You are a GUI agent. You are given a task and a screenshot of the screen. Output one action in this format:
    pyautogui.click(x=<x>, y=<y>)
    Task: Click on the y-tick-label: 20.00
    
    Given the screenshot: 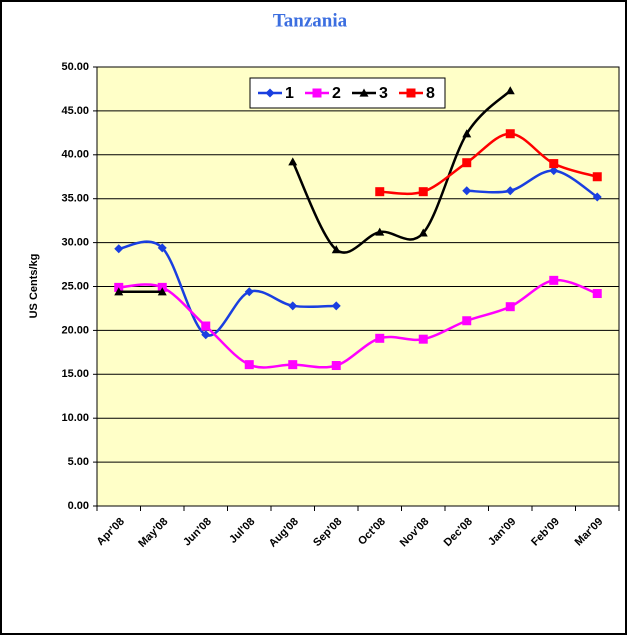 What is the action you would take?
    pyautogui.click(x=75, y=330)
    